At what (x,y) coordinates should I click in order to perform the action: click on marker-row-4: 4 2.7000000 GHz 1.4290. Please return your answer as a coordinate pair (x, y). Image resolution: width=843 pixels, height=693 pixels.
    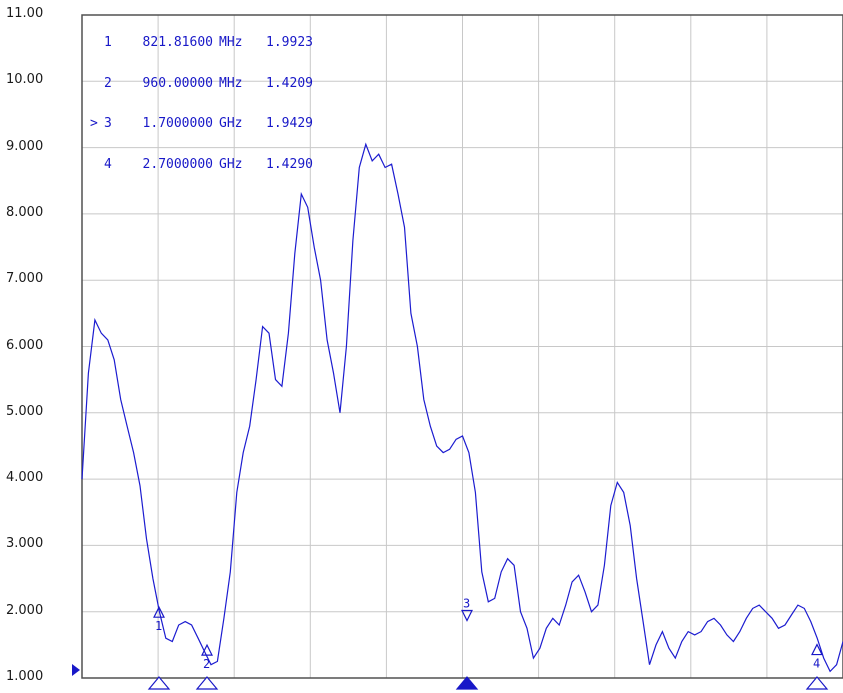
    Looking at the image, I should click on (201, 164).